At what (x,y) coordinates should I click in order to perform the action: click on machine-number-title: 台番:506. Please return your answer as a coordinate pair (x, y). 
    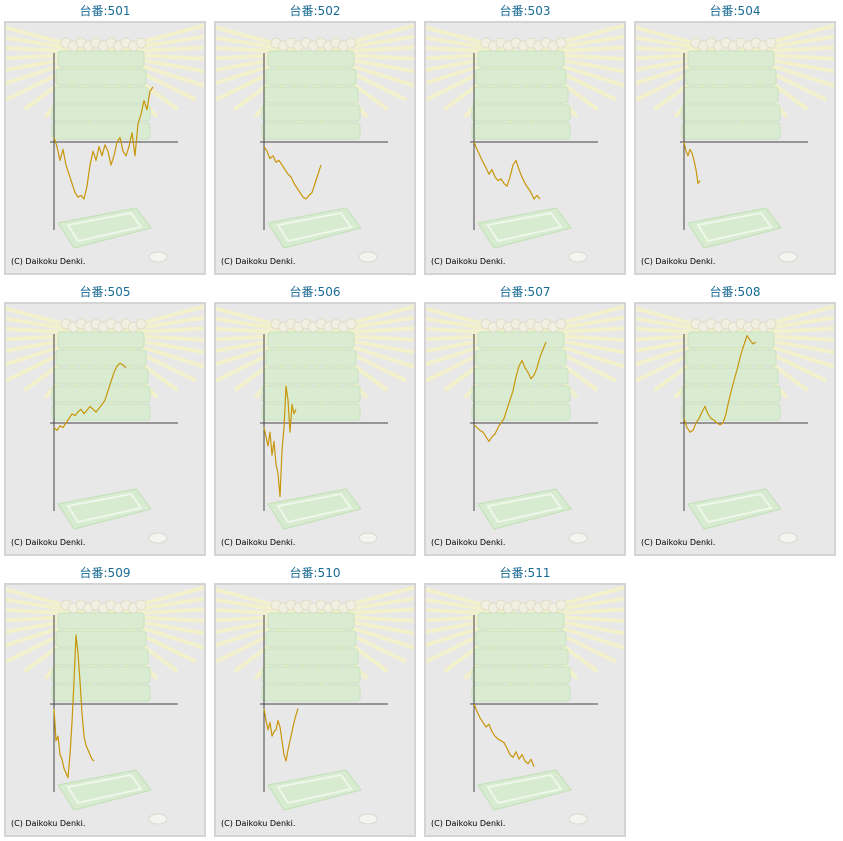
    Looking at the image, I should click on (315, 292).